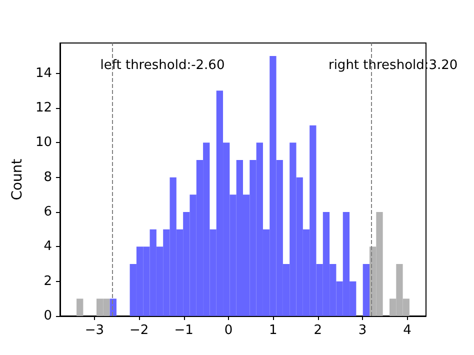 The width and height of the screenshot is (474, 355). Describe the element at coordinates (43, 108) in the screenshot. I see `y-tick-label: 12` at that location.